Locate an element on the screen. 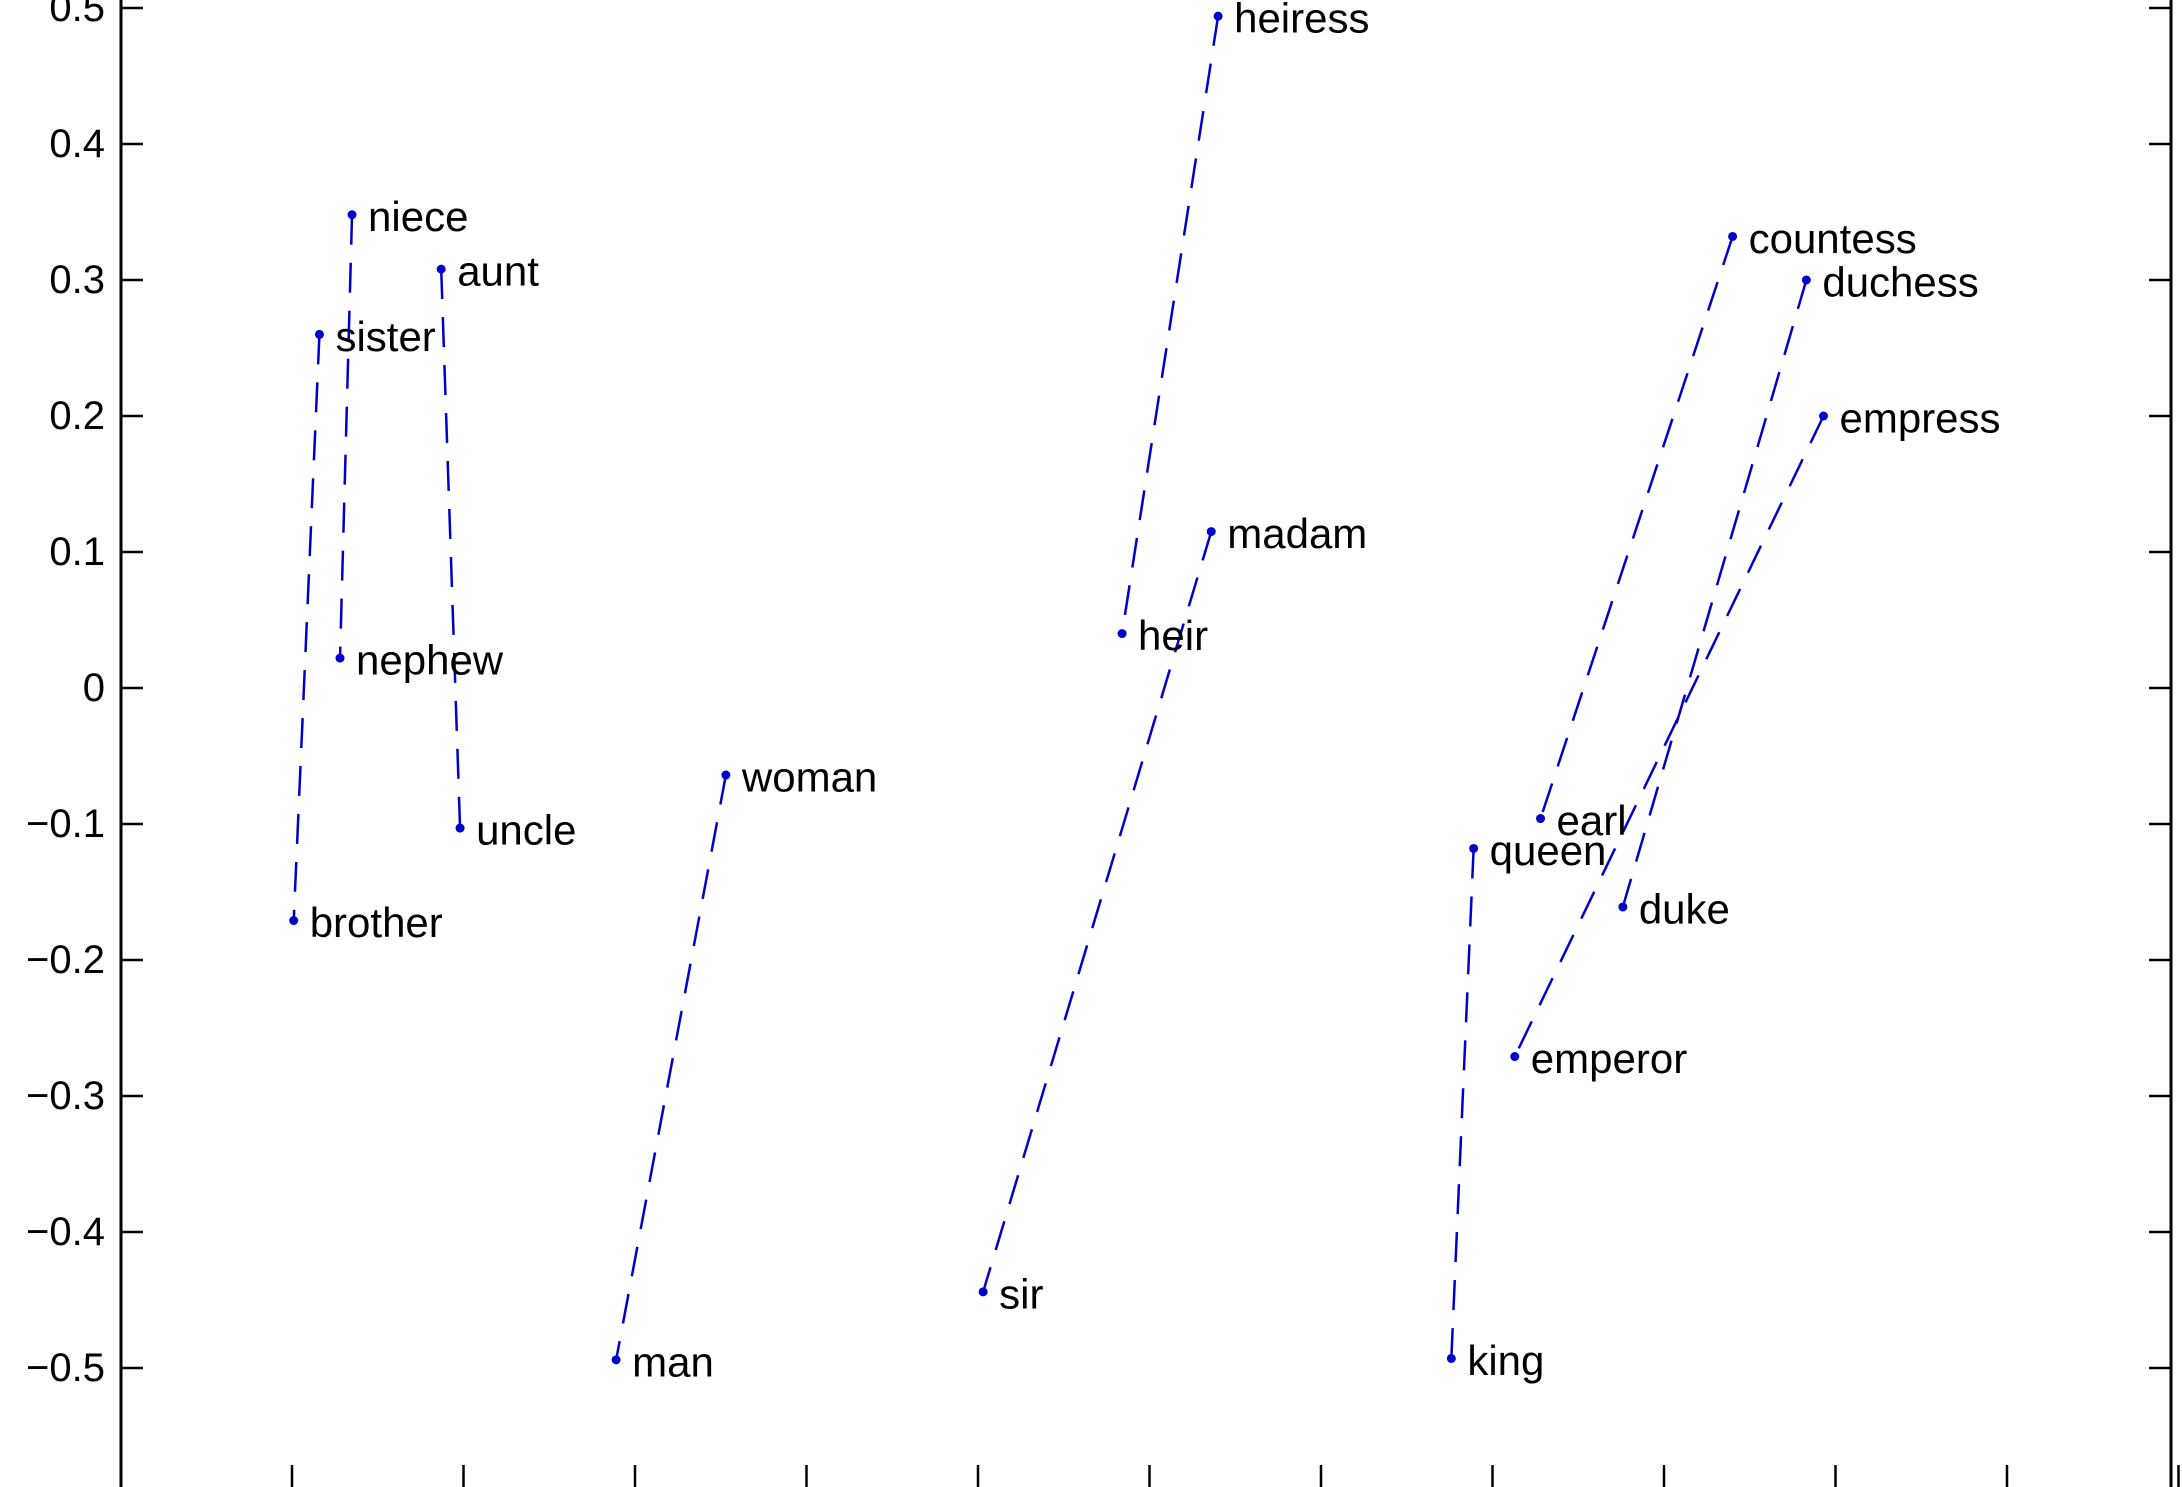  point-sir is located at coordinates (983, 1292).